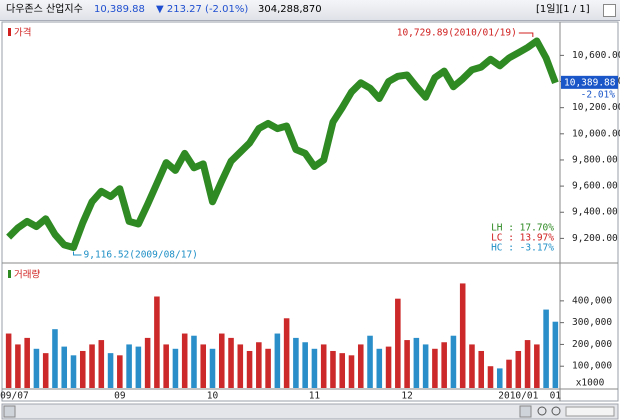  Describe the element at coordinates (590, 383) in the screenshot. I see `unit-label: x1000` at that location.